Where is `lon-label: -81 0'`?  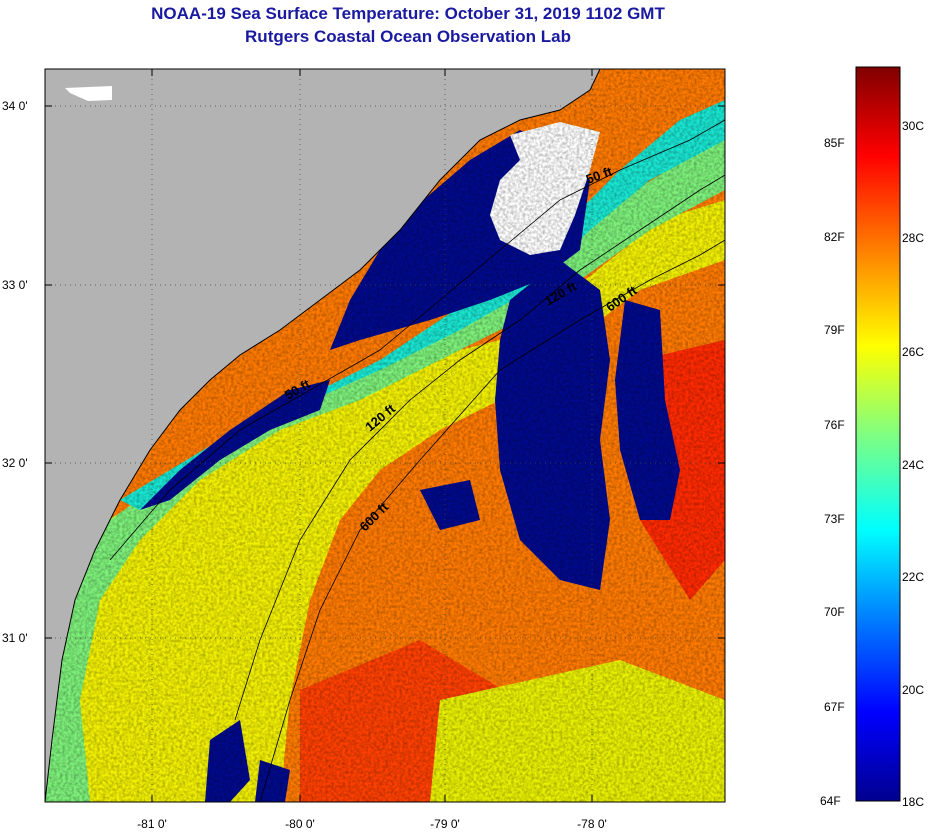 lon-label: -81 0' is located at coordinates (152, 824).